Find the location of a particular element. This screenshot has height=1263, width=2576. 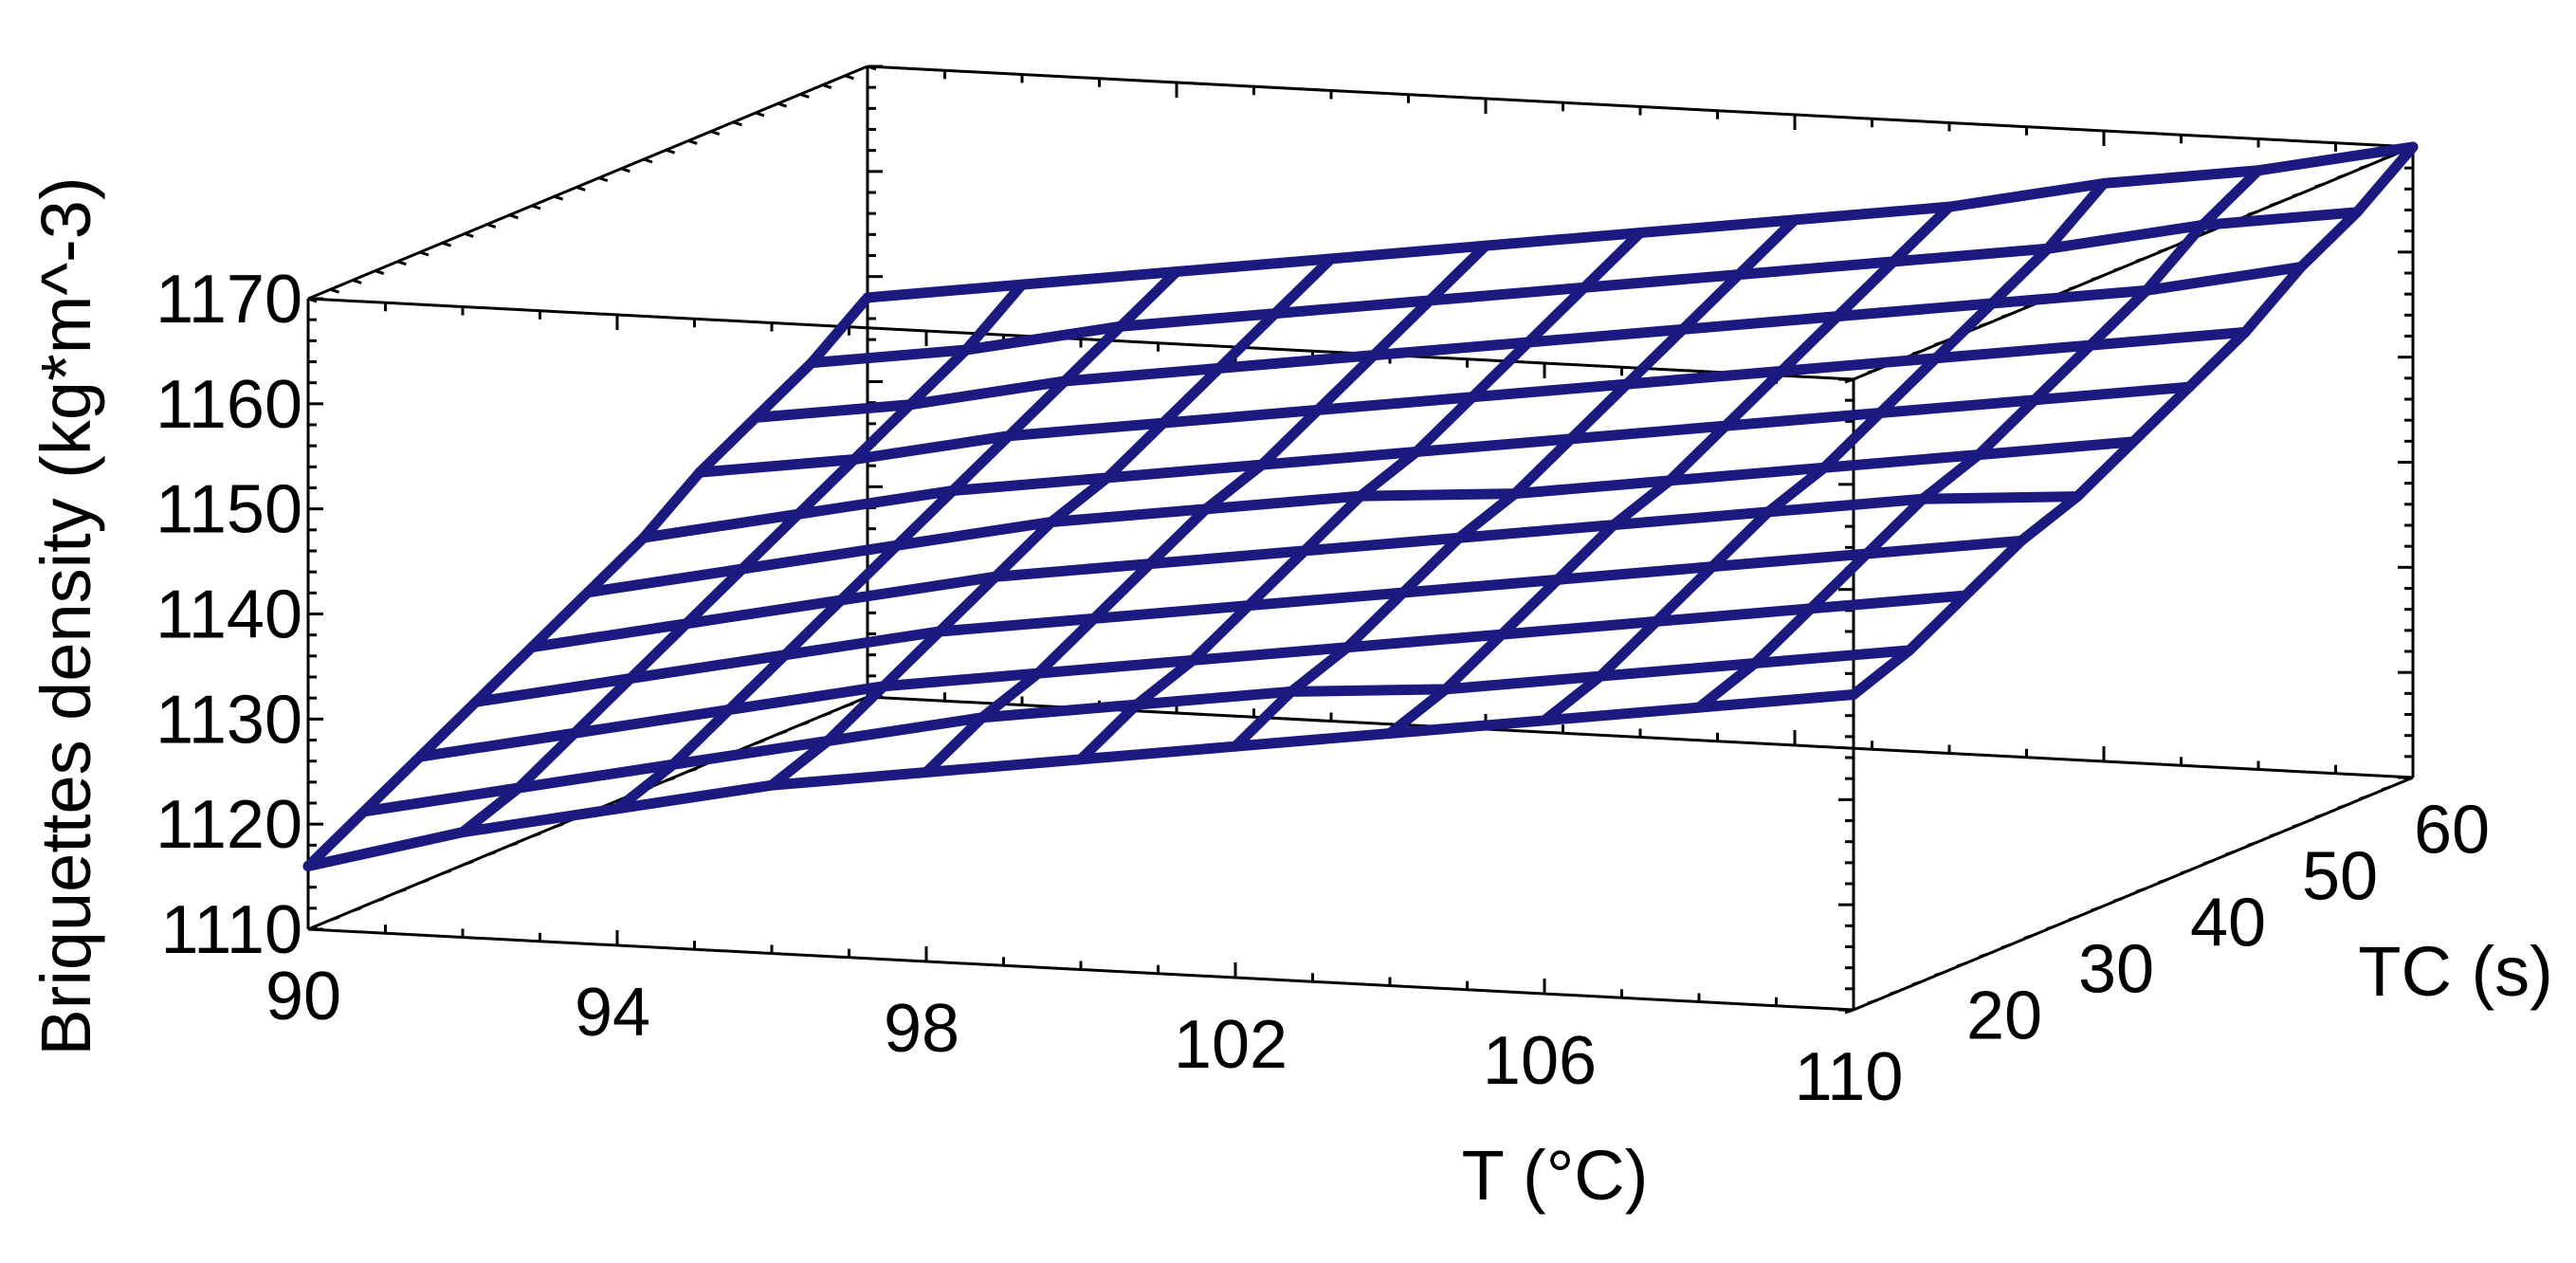

x-tick-label: 102 is located at coordinates (1231, 1045).